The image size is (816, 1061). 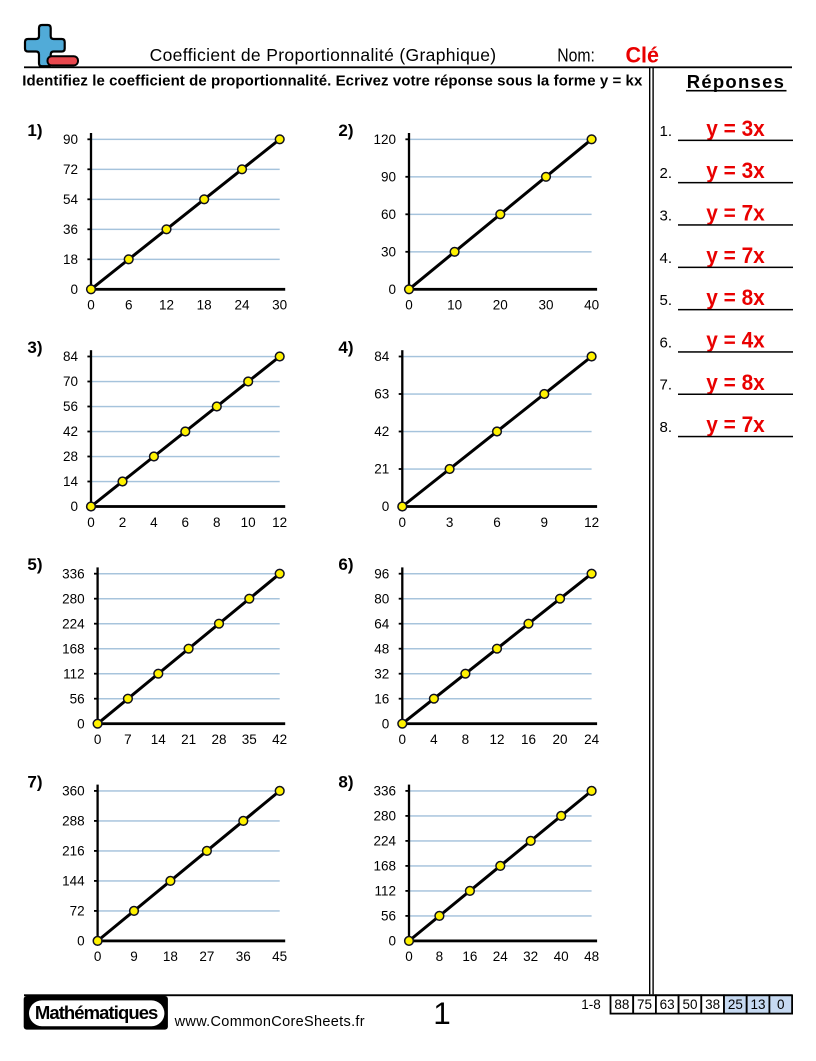 What do you see at coordinates (735, 1004) in the screenshot?
I see `svg-text: 25` at bounding box center [735, 1004].